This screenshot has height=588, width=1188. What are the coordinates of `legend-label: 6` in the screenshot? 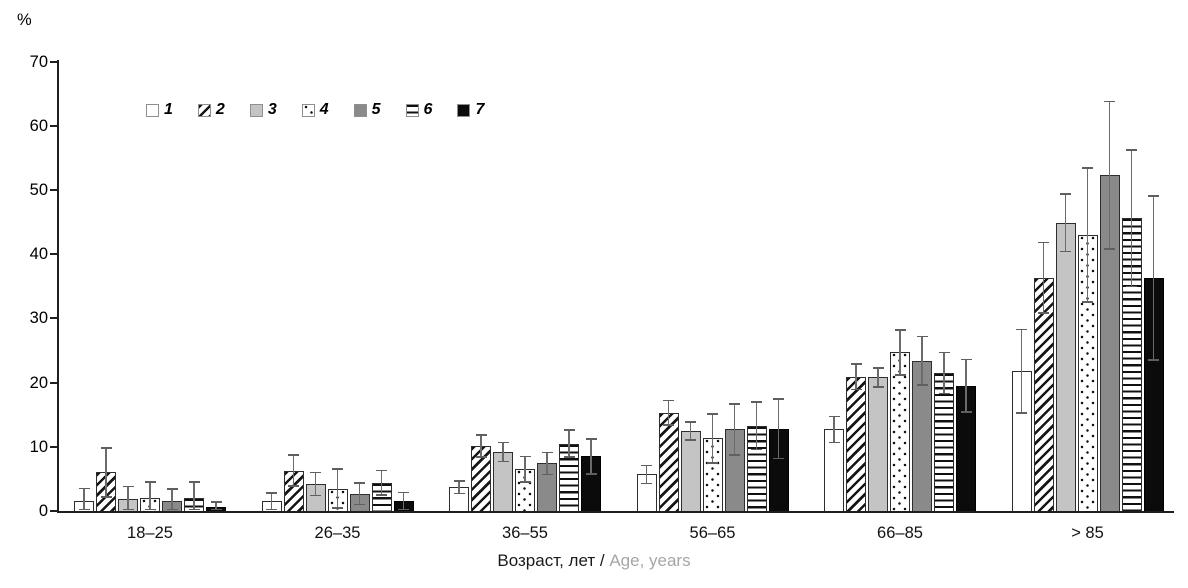 It's located at (428, 109).